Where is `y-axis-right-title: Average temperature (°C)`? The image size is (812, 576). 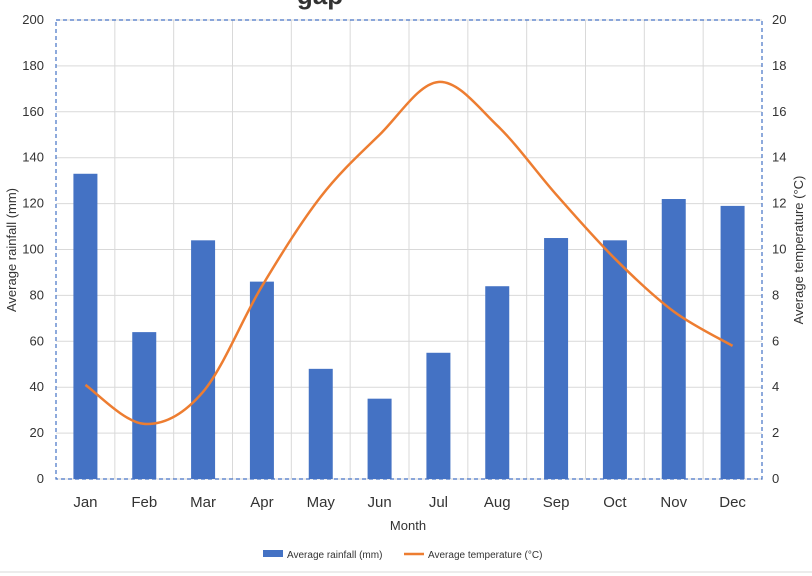 y-axis-right-title: Average temperature (°C) is located at coordinates (798, 250).